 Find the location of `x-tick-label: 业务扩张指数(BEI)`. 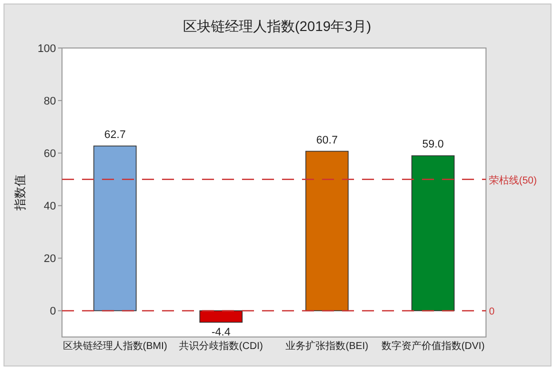

x-tick-label: 业务扩张指数(BEI) is located at coordinates (327, 346).